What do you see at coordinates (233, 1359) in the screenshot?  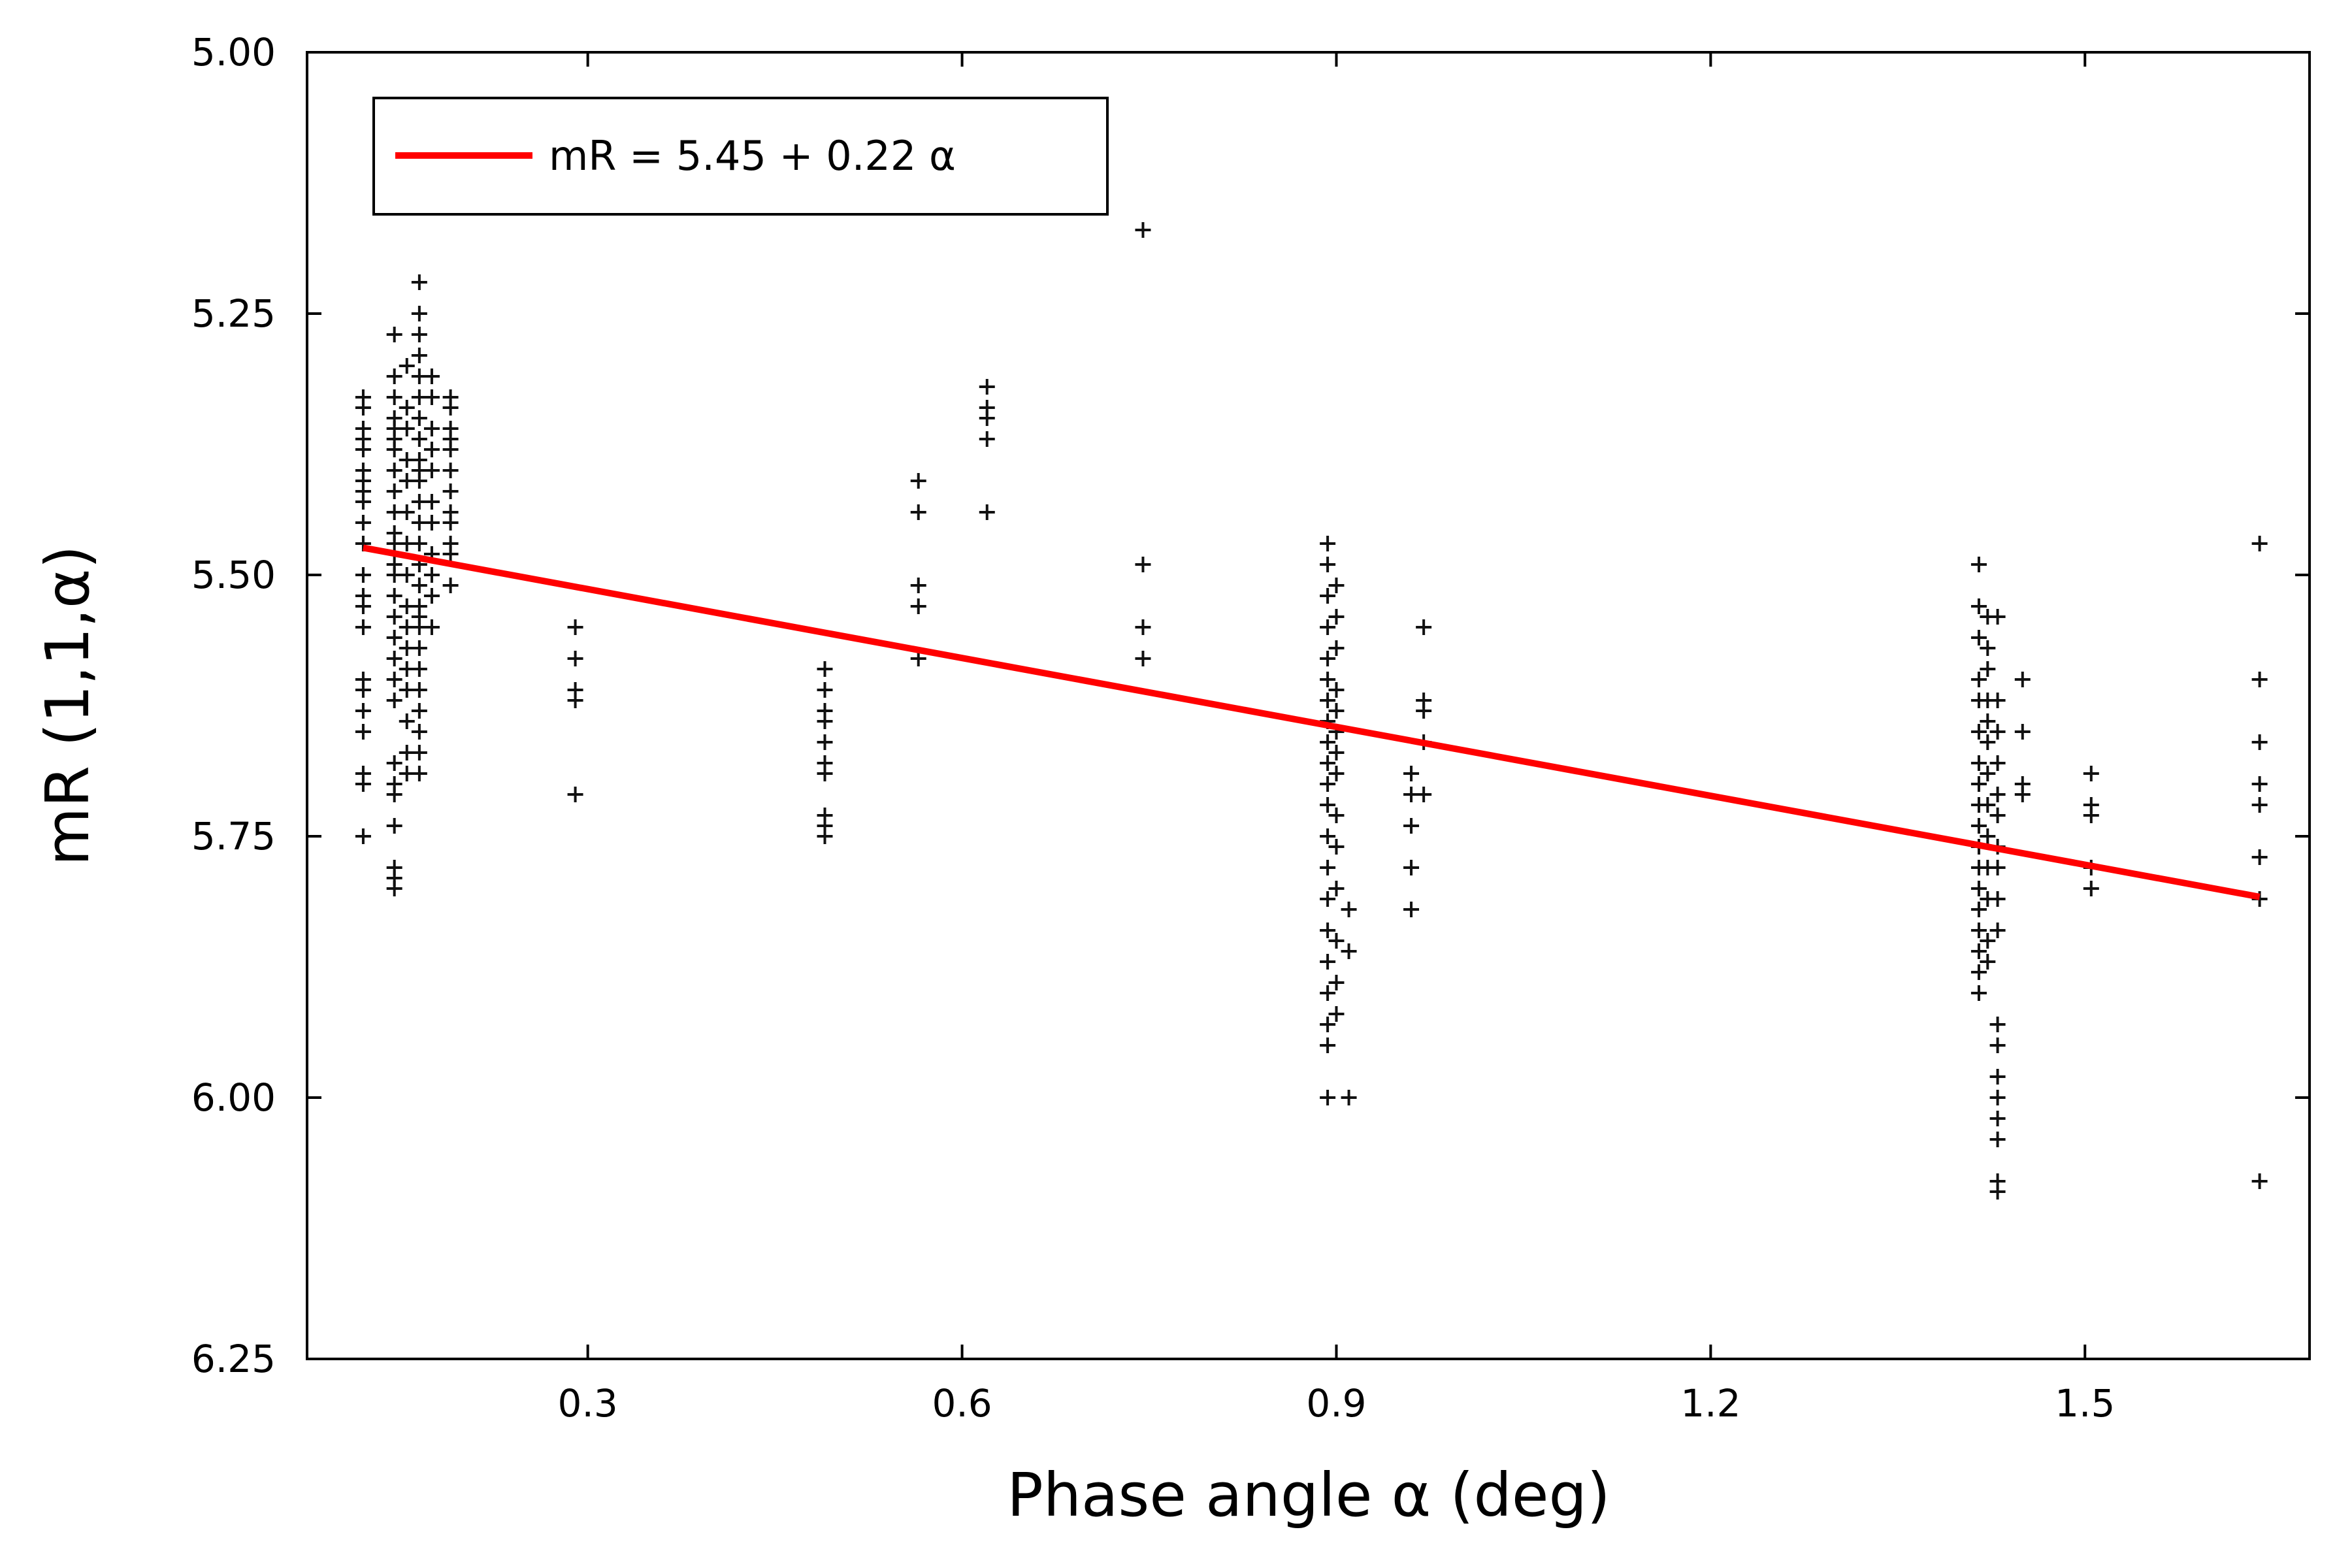 I see `y-tick-label: 6.25` at bounding box center [233, 1359].